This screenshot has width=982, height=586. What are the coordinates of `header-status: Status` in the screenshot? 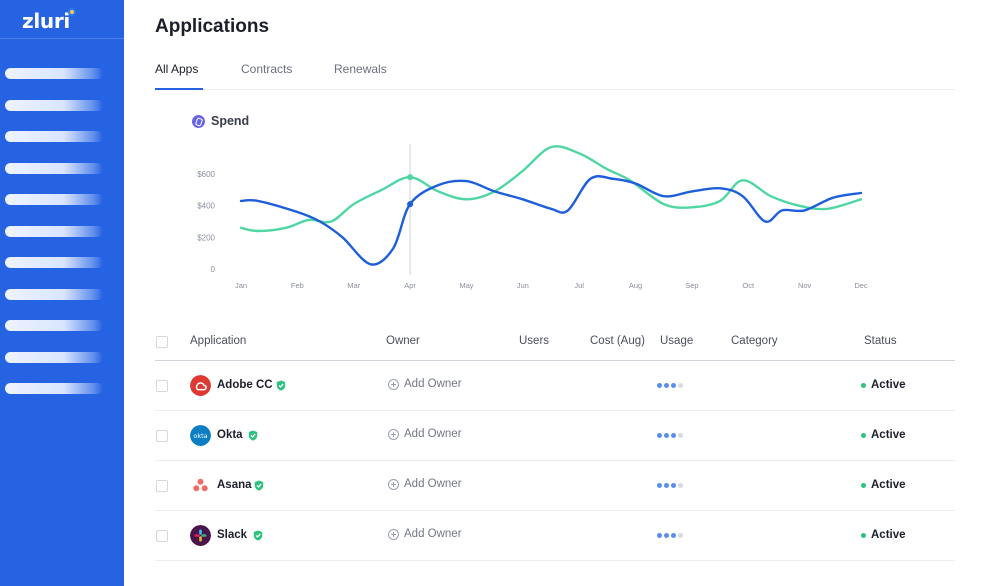 It's located at (880, 341).